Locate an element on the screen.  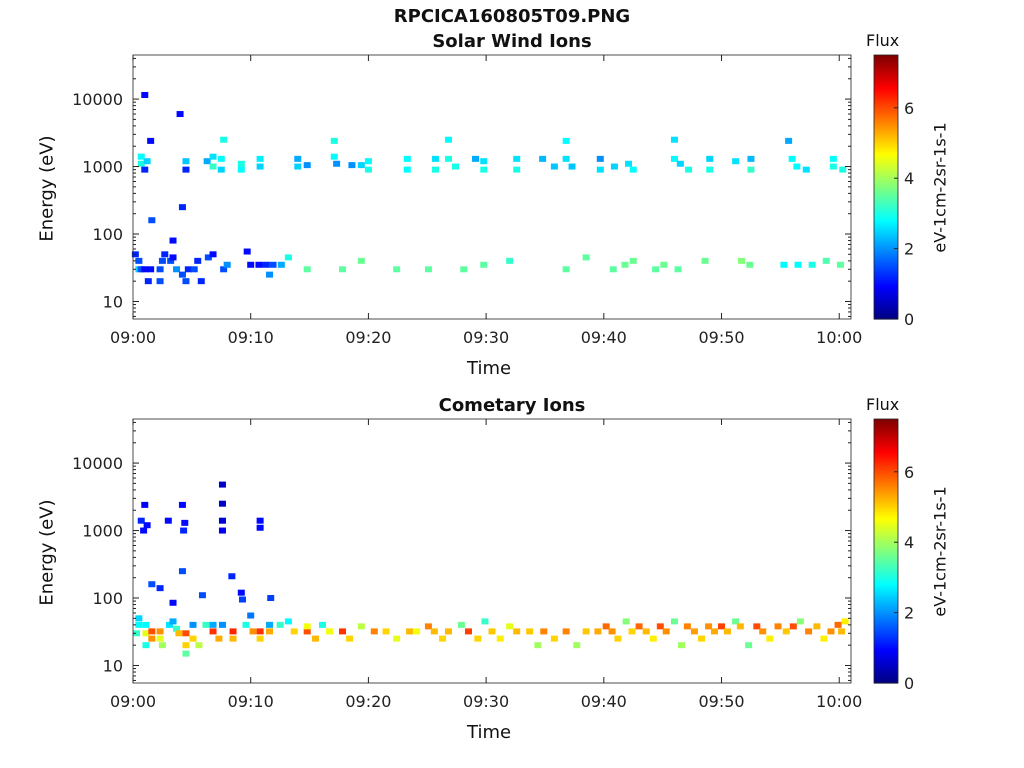
x-tick-label: 09:20 is located at coordinates (368, 701).